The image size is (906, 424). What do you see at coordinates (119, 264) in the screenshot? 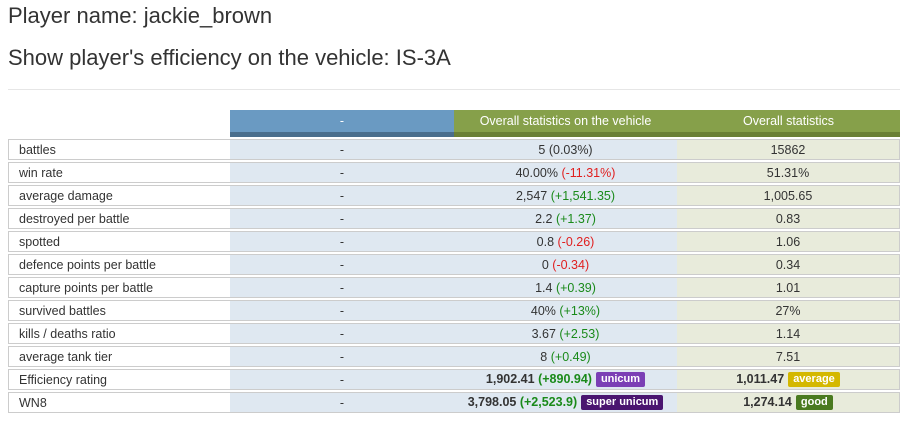
I see `row-label: defence points per battle` at bounding box center [119, 264].